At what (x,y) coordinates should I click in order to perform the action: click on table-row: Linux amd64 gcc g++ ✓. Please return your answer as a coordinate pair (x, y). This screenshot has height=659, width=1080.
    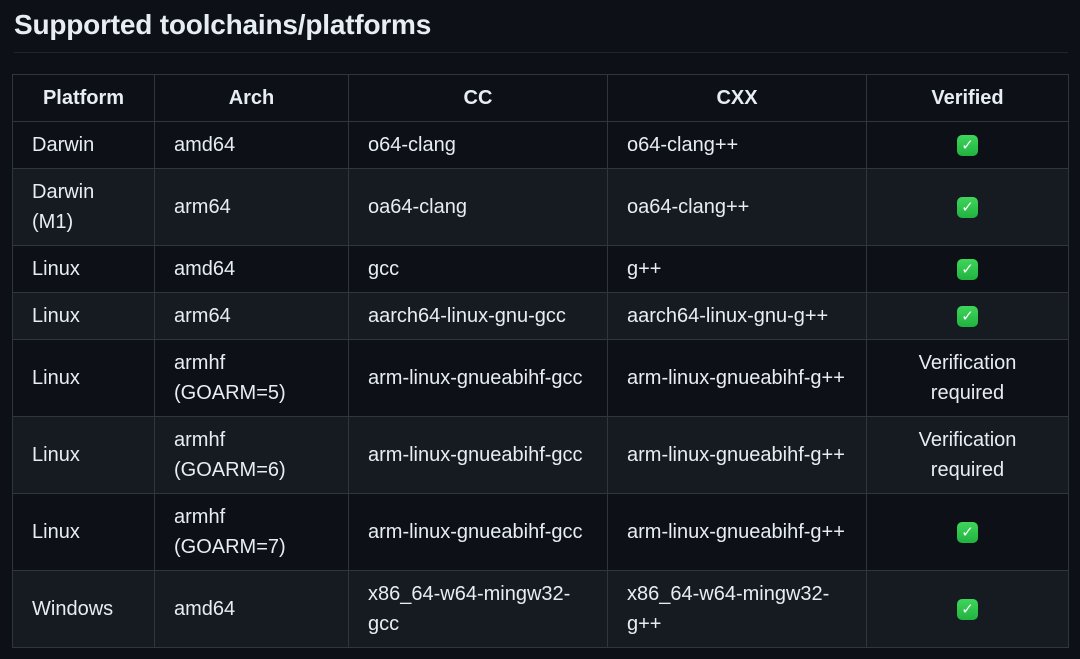
    Looking at the image, I should click on (540, 269).